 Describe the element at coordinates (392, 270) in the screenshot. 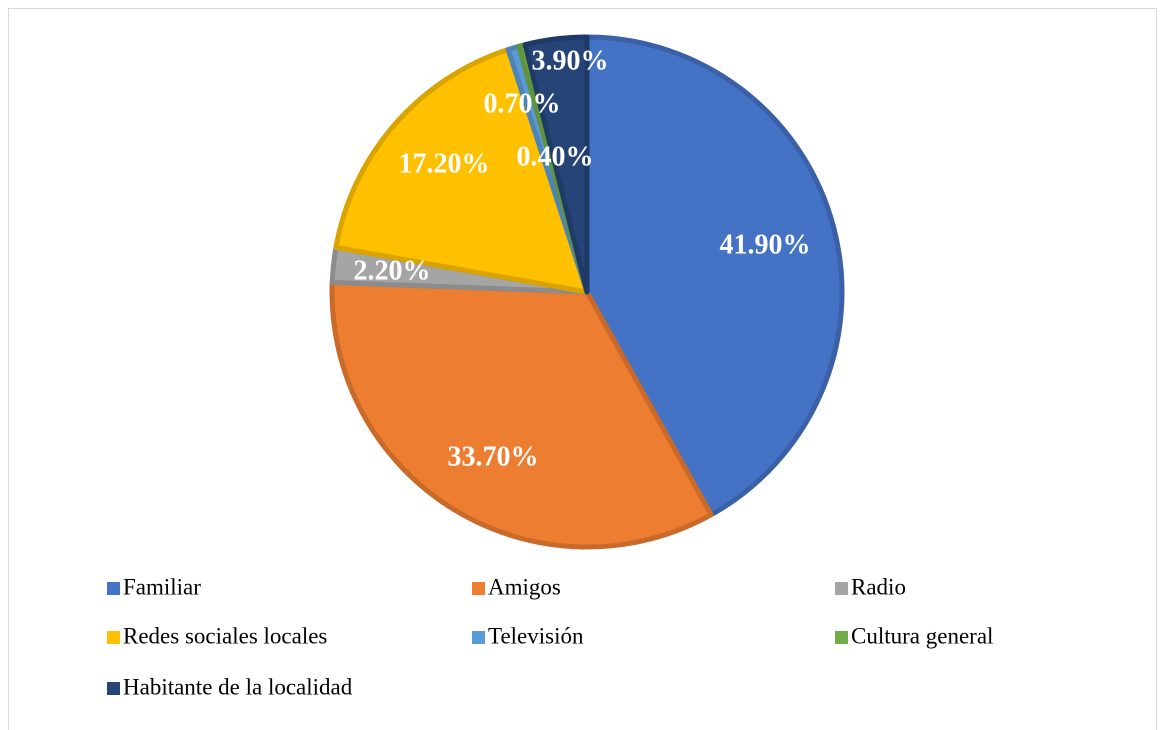

I see `data-label: 2.20%` at that location.